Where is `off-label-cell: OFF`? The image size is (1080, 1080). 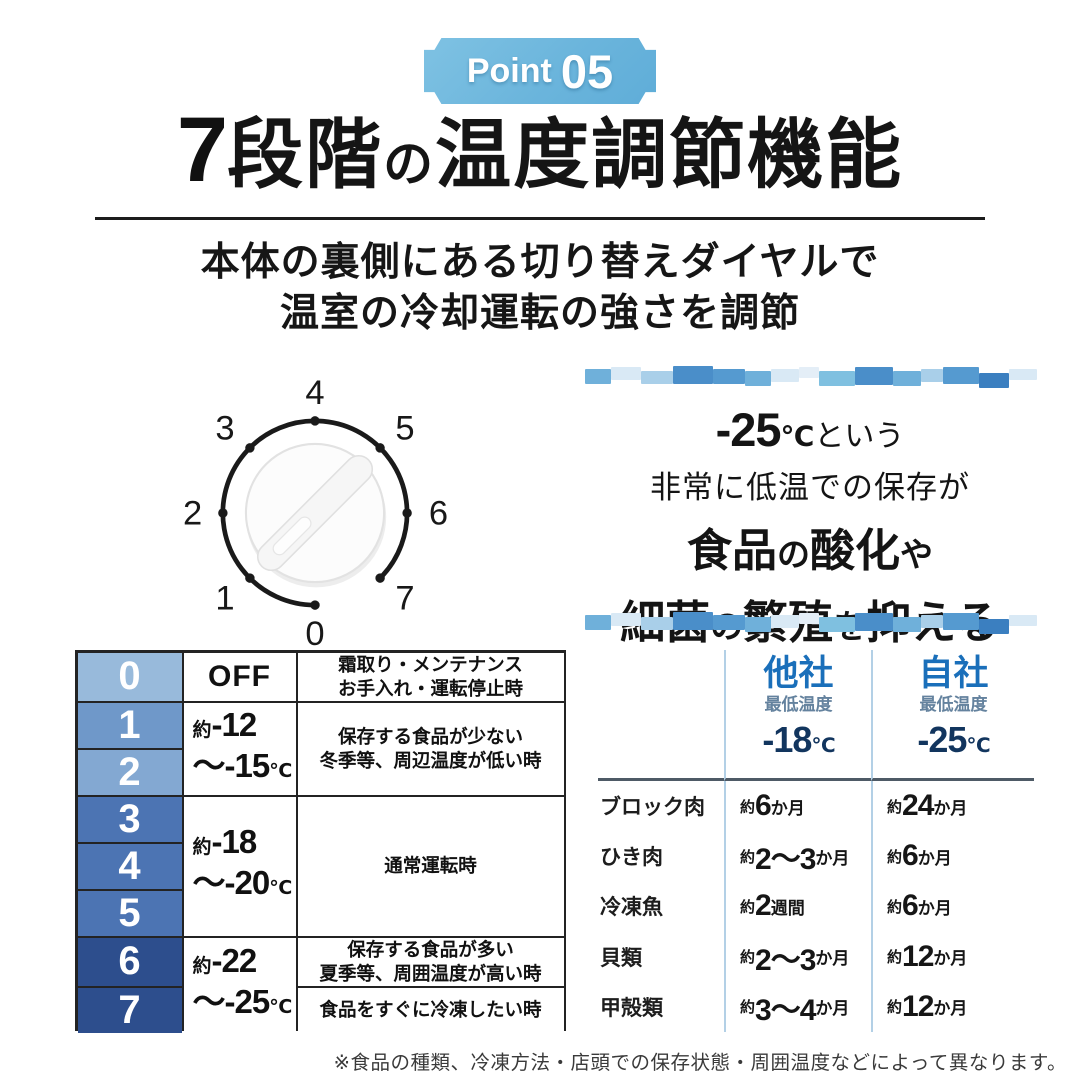 off-label-cell: OFF is located at coordinates (239, 676).